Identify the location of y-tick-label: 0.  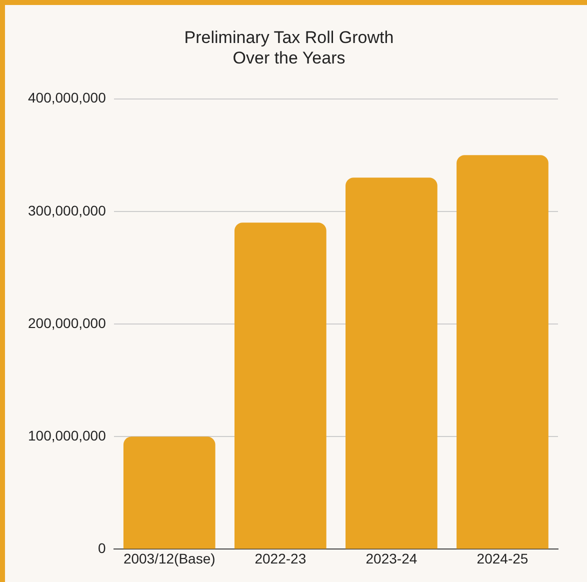
(102, 548).